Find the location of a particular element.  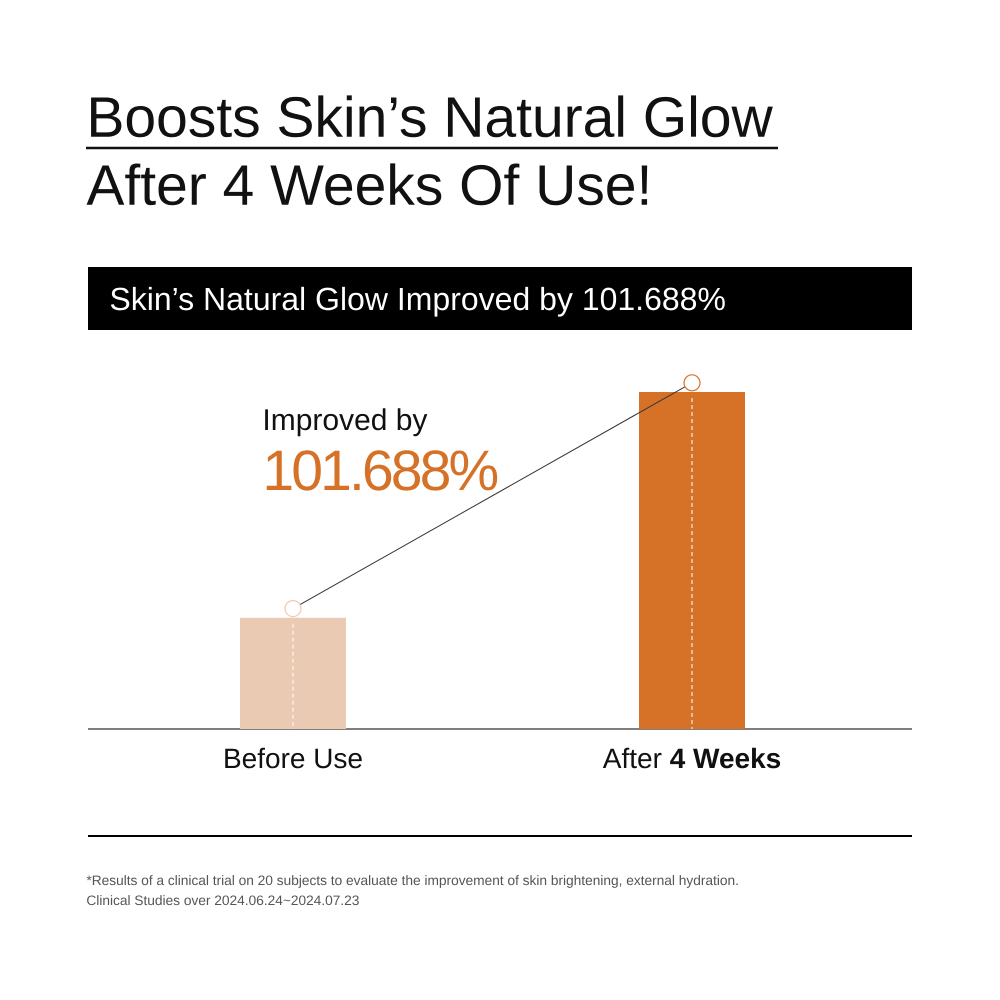

text: *Results of a clinical trial on 20 subjects to evaluate the improvement of skin brightening, external hydration. is located at coordinates (412, 881).